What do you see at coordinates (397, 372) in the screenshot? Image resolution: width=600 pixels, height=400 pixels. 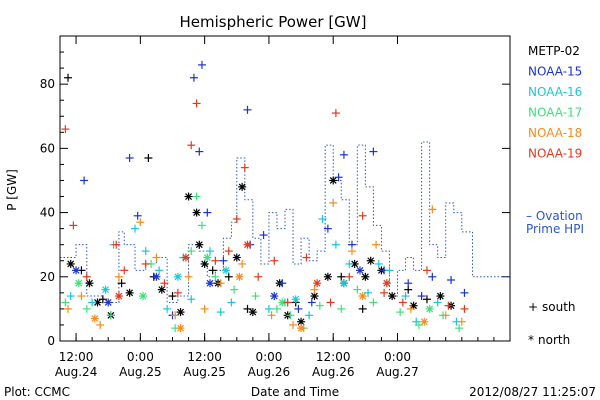 I see `x-tick-label-date: Aug.27` at bounding box center [397, 372].